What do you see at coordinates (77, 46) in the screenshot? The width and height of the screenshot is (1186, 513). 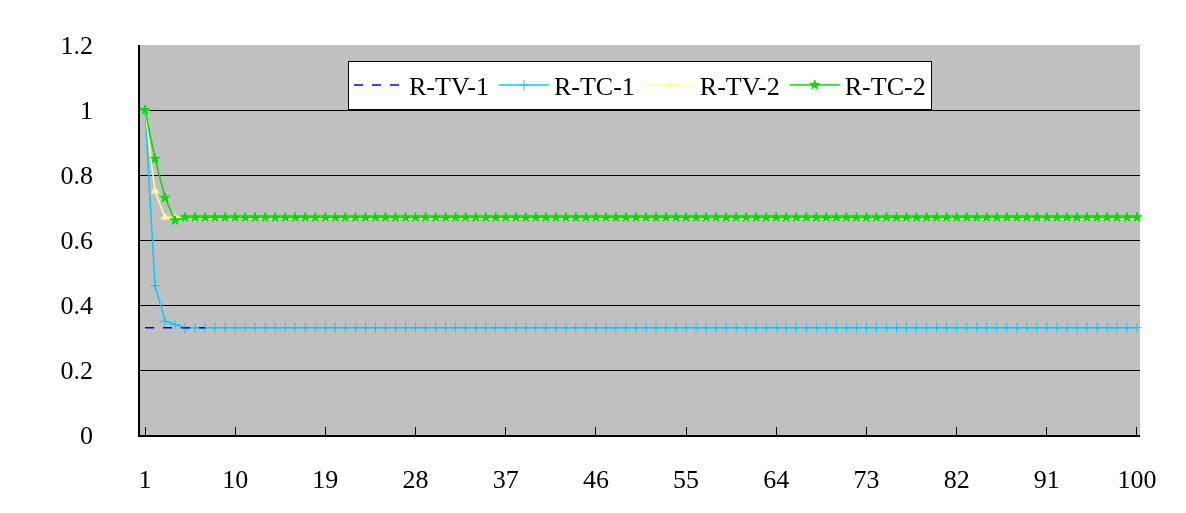 I see `y-tick-label: 1.2` at bounding box center [77, 46].